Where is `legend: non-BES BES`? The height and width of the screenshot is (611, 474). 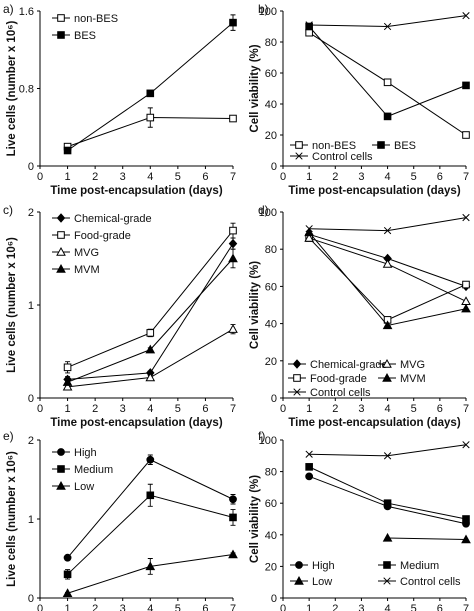
legend: non-BES BES is located at coordinates (85, 27).